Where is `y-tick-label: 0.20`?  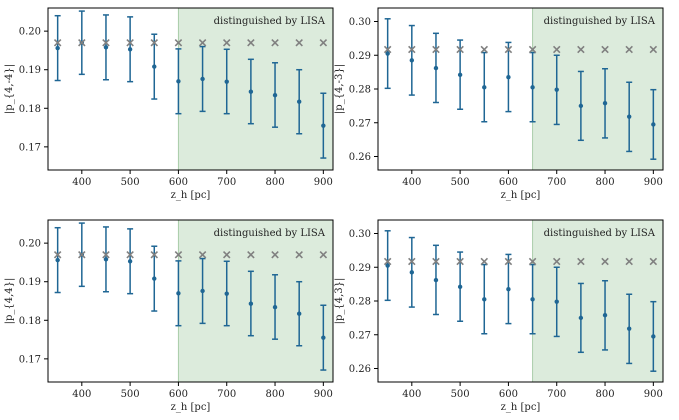 y-tick-label: 0.20 is located at coordinates (30, 244).